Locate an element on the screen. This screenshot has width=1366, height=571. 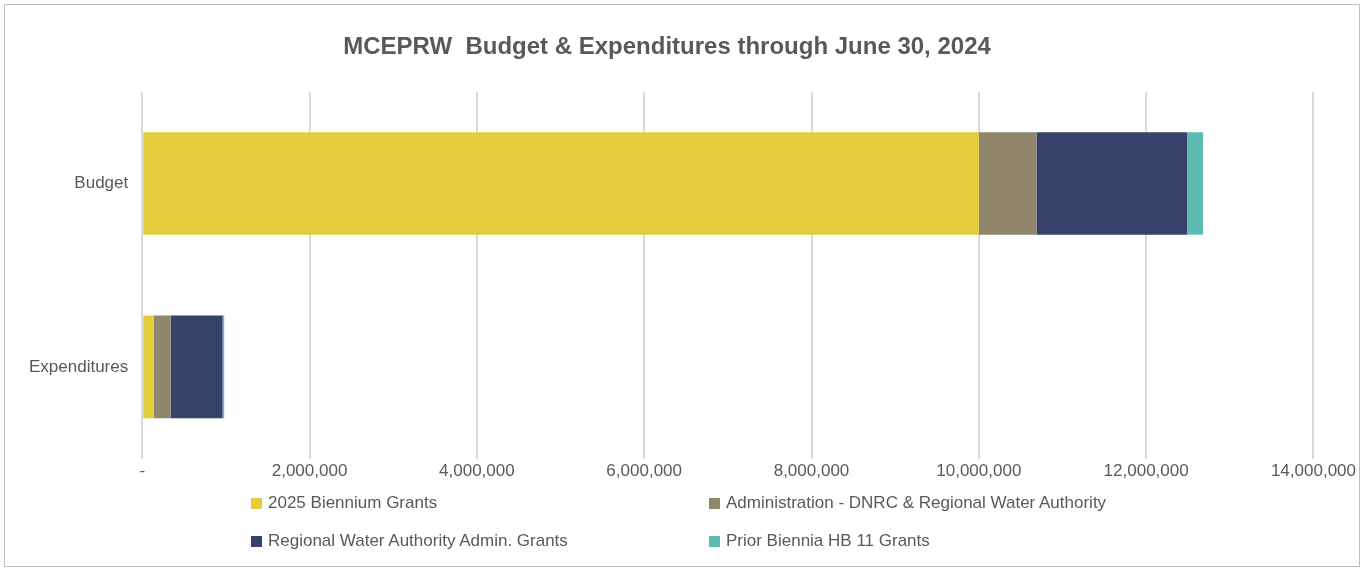
legend-label: Prior Biennia HB 11 Grants is located at coordinates (828, 541).